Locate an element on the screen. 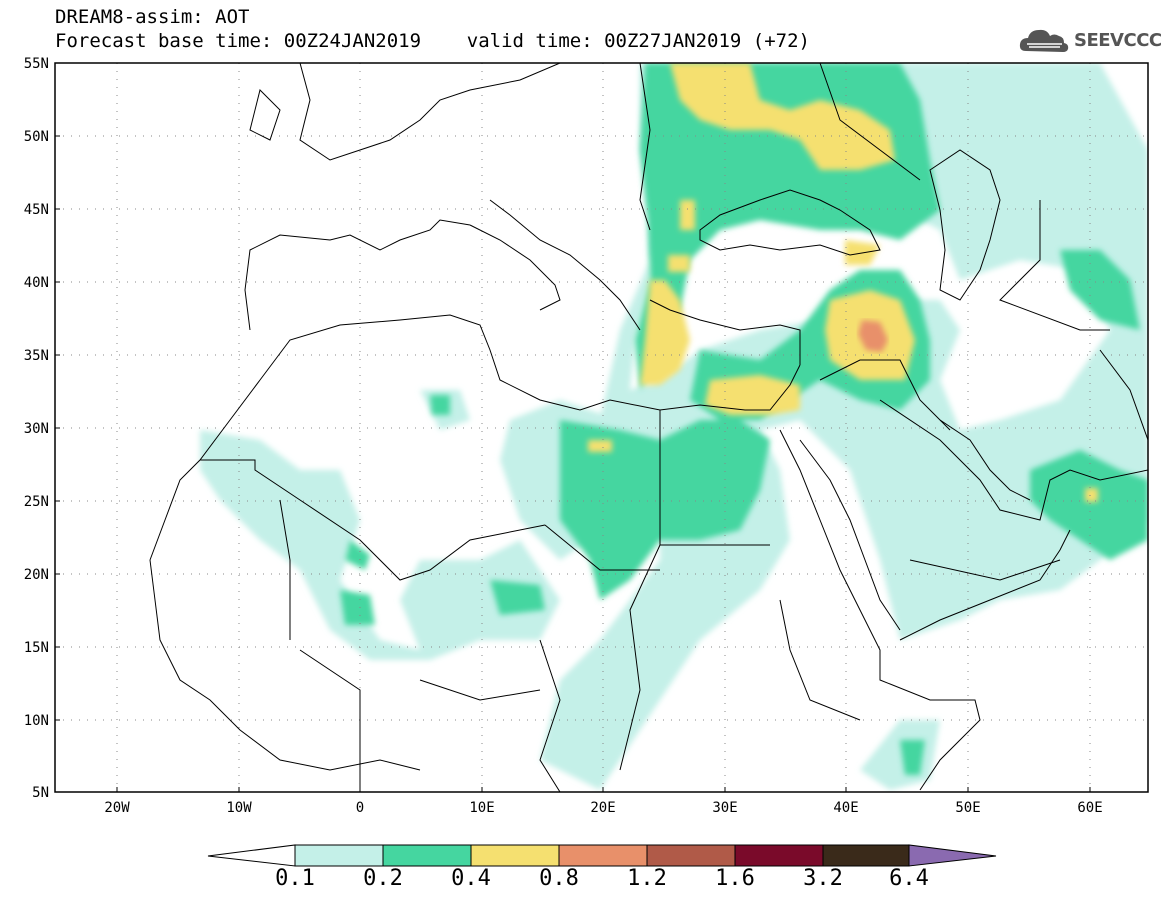 The image size is (1165, 905). lat-label: 15N is located at coordinates (36, 648).